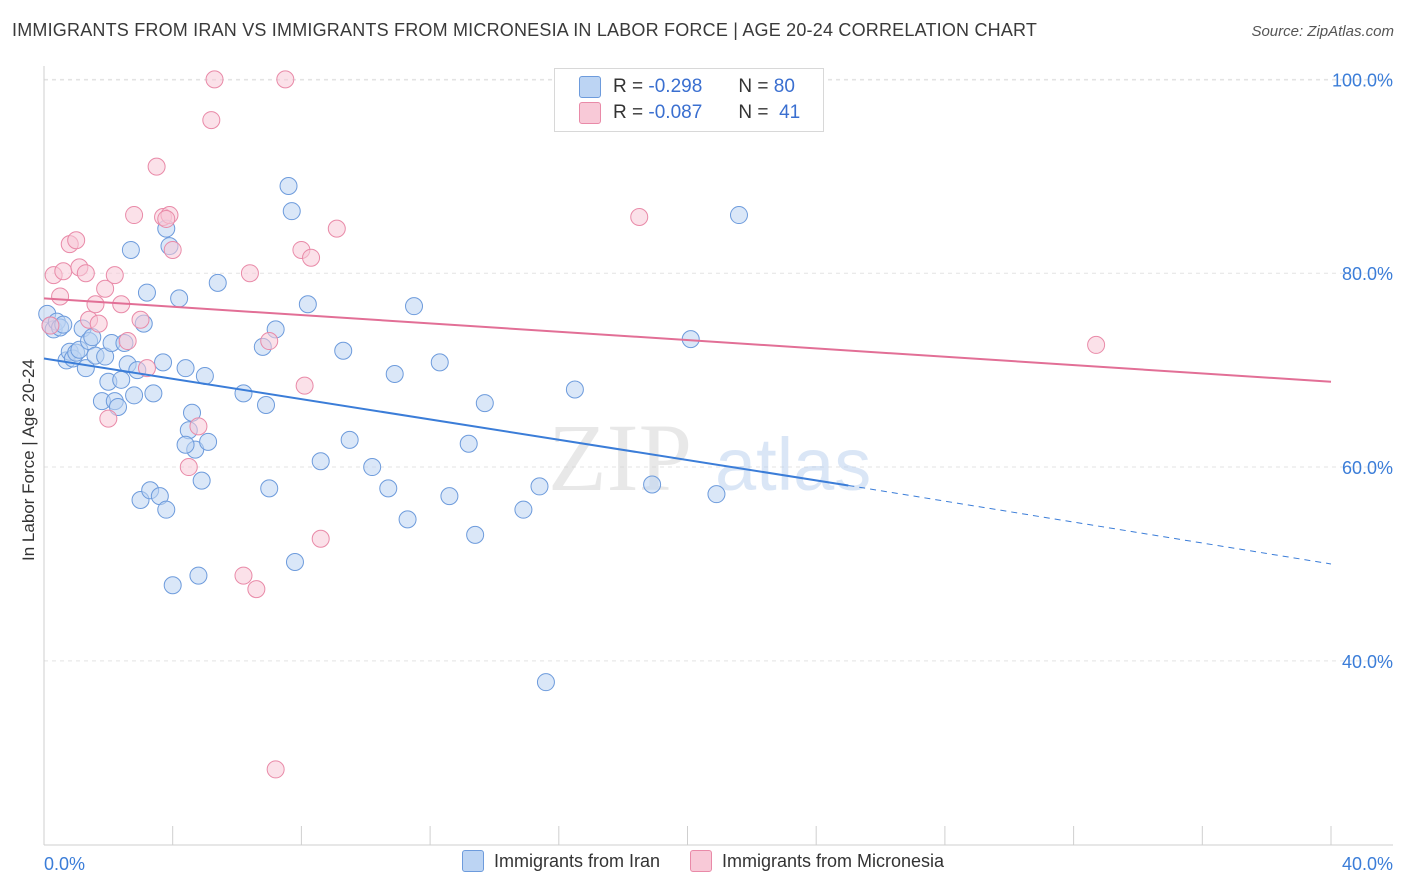  What do you see at coordinates (590, 113) in the screenshot?
I see `micronesia-swatch` at bounding box center [590, 113].